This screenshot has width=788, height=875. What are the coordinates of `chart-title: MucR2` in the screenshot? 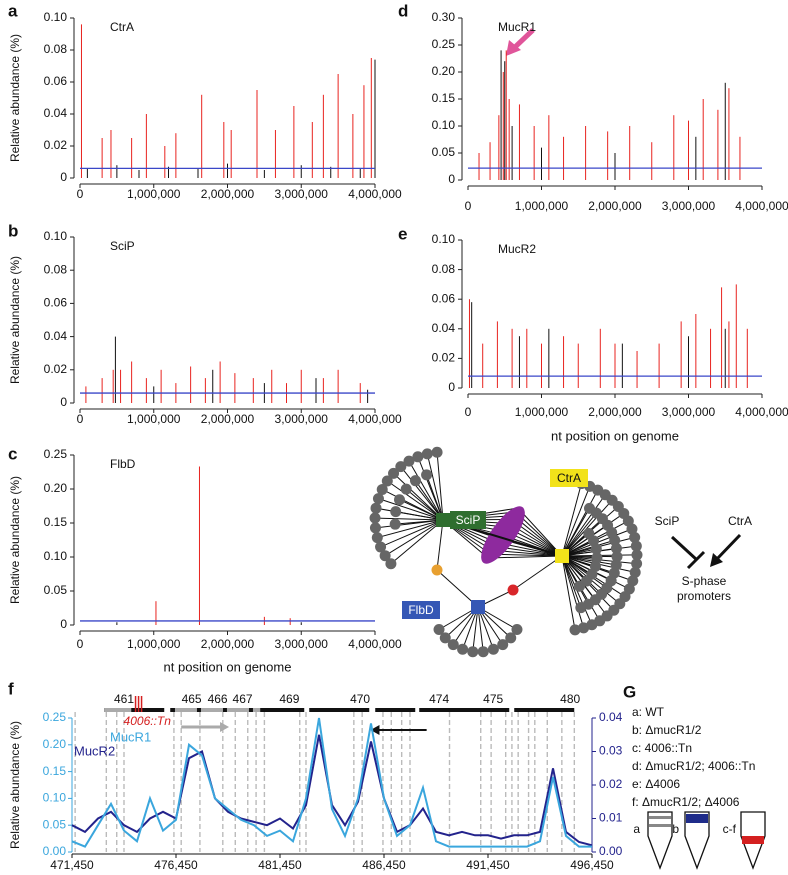 It's located at (517, 249).